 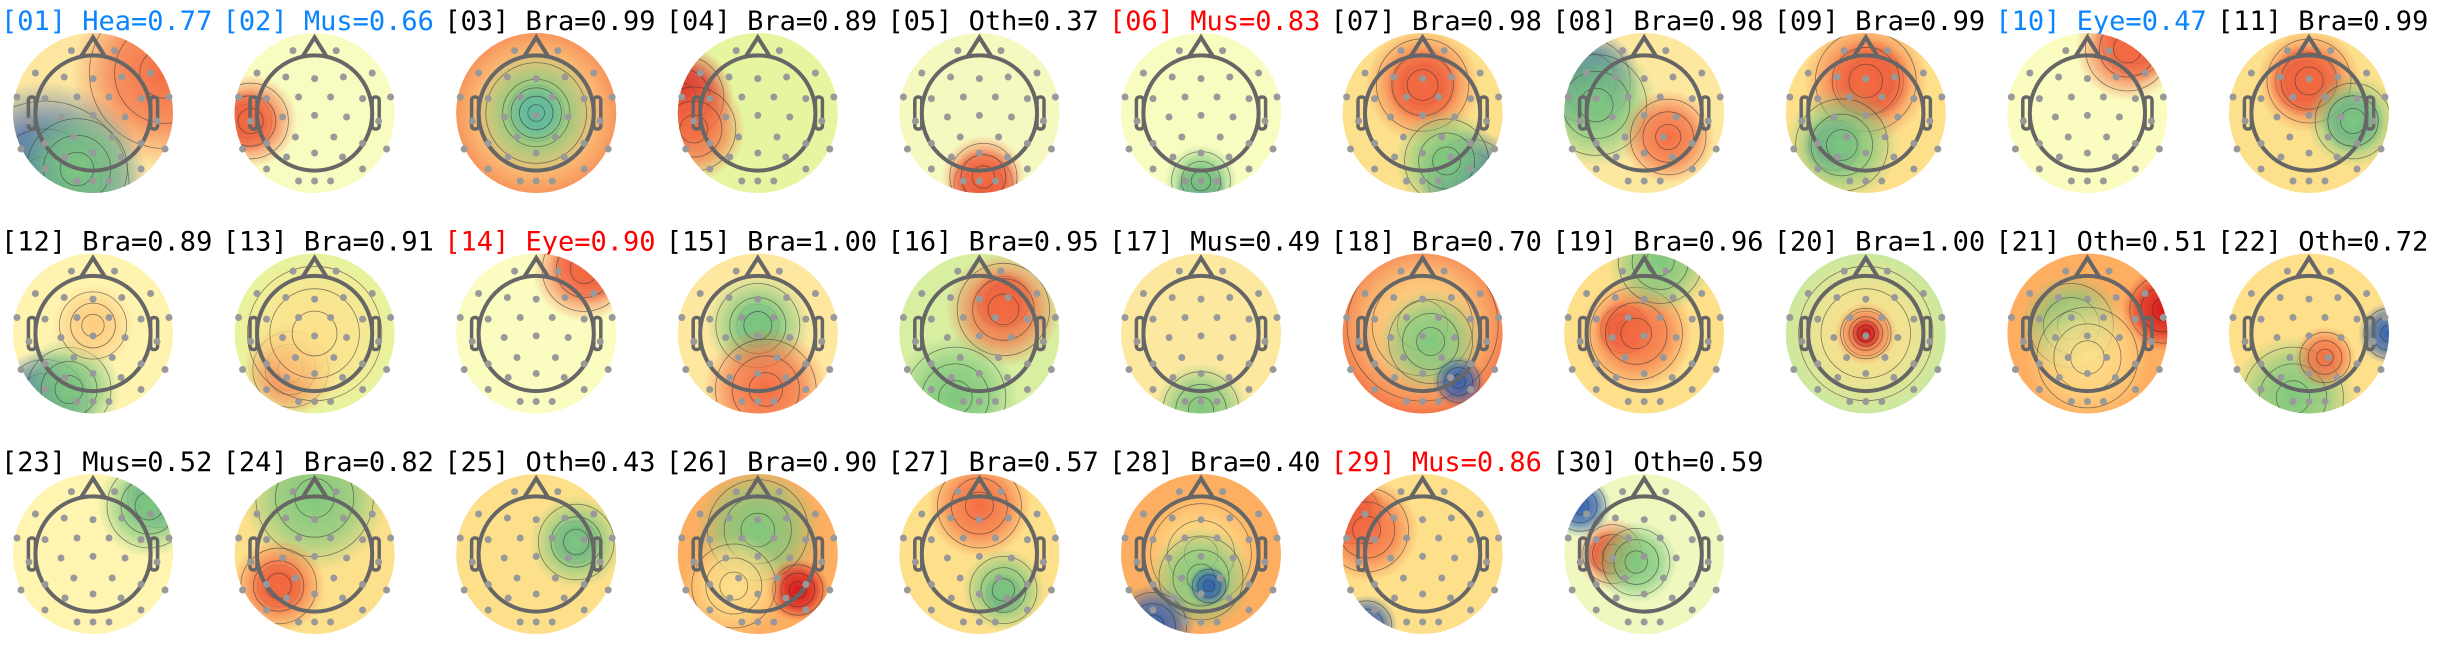 I want to click on component-title: [02] Mus=0.66, so click(x=328, y=21).